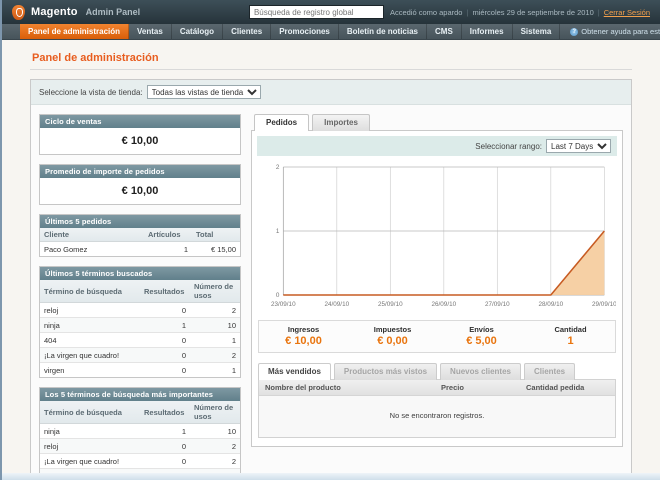 Image resolution: width=660 pixels, height=480 pixels. What do you see at coordinates (508, 146) in the screenshot?
I see `range-label: Seleccionar rango:` at bounding box center [508, 146].